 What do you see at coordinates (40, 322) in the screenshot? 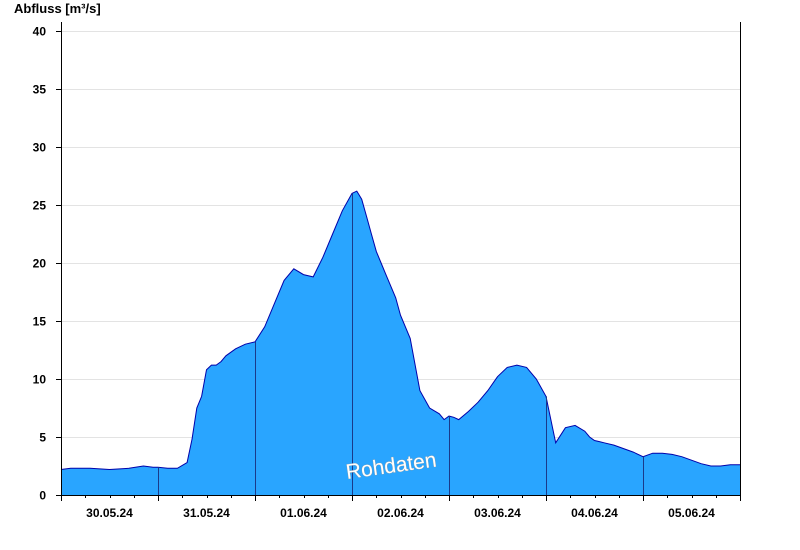
I see `y-tick-label: 15` at bounding box center [40, 322].